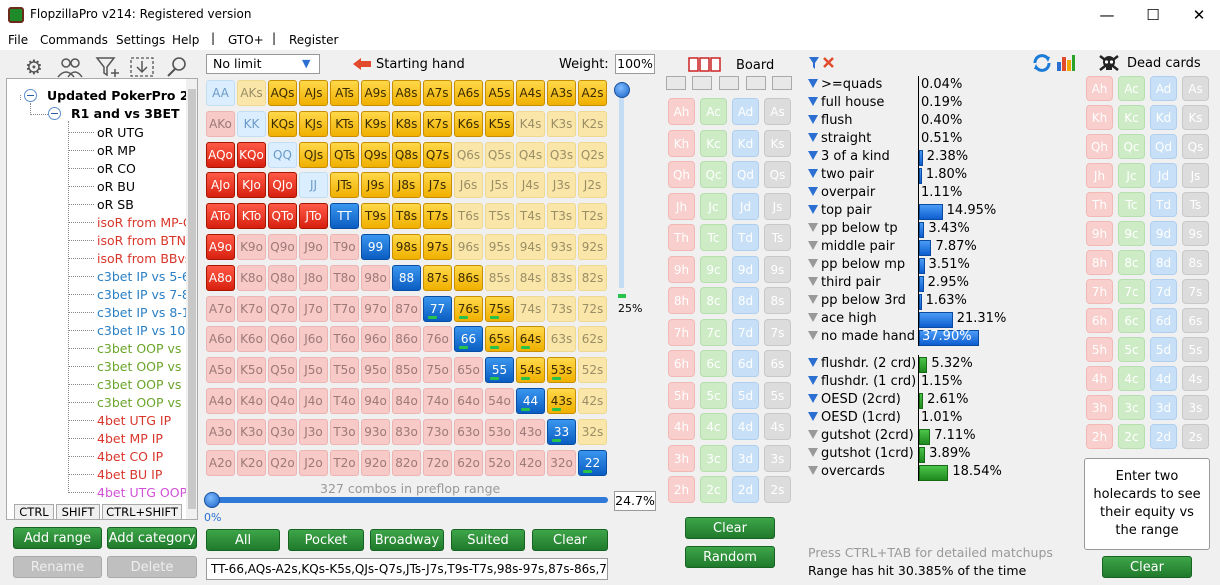 This screenshot has height=585, width=1220. I want to click on tree-item: c3bet OOP vs 12%, so click(147, 402).